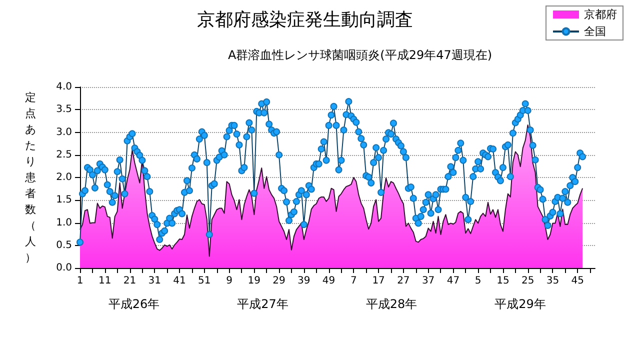  What do you see at coordinates (353, 281) in the screenshot?
I see `x-tick-label: 7` at bounding box center [353, 281].